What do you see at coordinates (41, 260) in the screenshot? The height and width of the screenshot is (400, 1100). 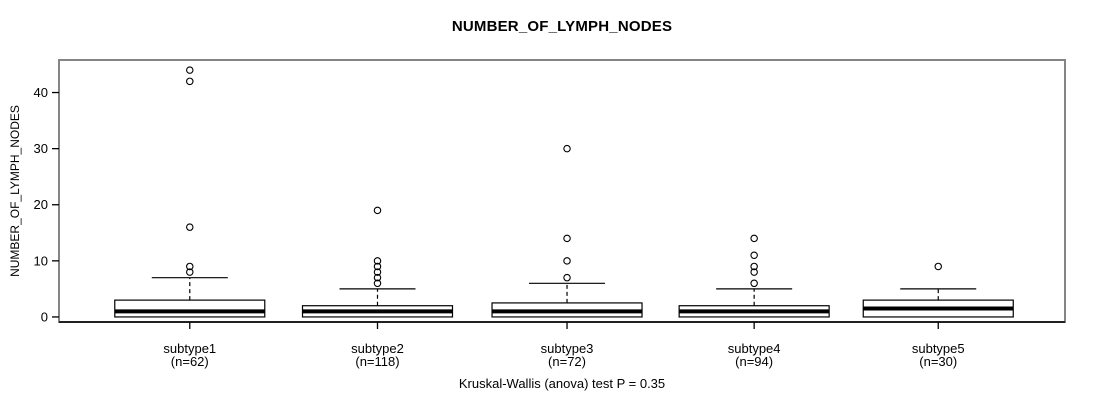 I see `y-tick-label: 10` at bounding box center [41, 260].